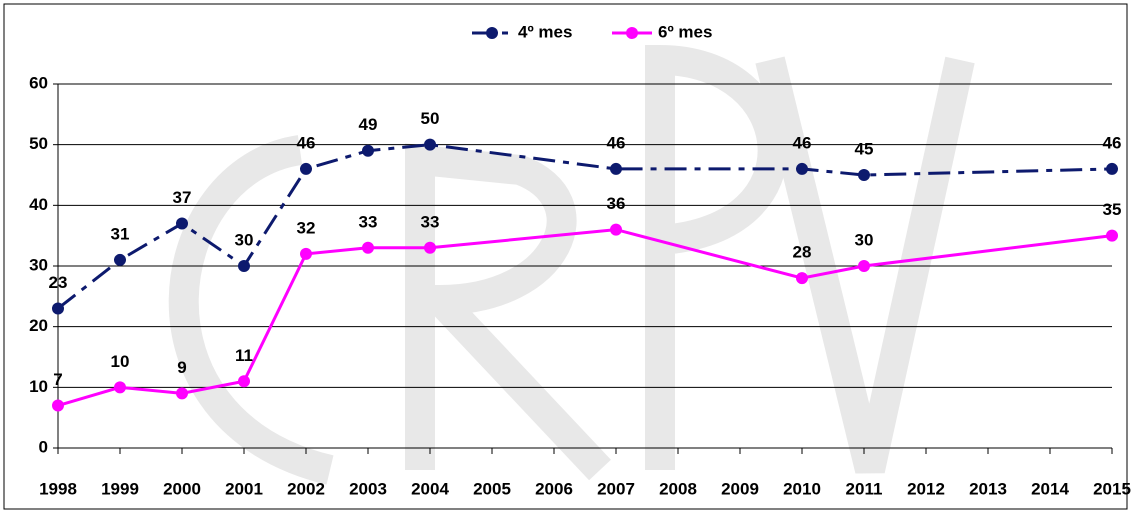 The width and height of the screenshot is (1132, 514). What do you see at coordinates (926, 488) in the screenshot?
I see `x-tick-label: 2012` at bounding box center [926, 488].